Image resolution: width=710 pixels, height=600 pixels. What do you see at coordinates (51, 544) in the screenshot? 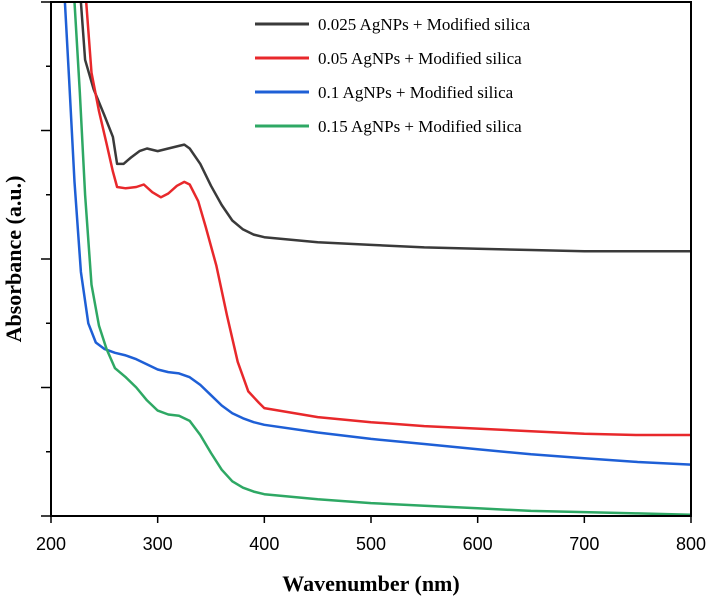
I see `x-tick-label: 200` at bounding box center [51, 544].